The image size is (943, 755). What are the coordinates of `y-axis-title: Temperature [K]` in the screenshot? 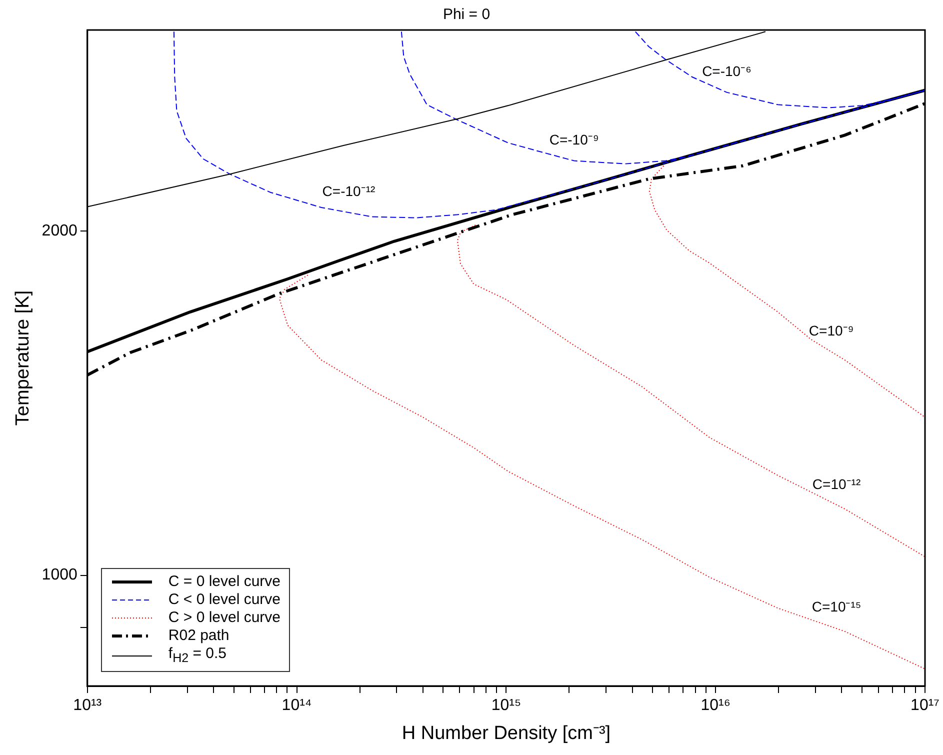 It's located at (23, 358).